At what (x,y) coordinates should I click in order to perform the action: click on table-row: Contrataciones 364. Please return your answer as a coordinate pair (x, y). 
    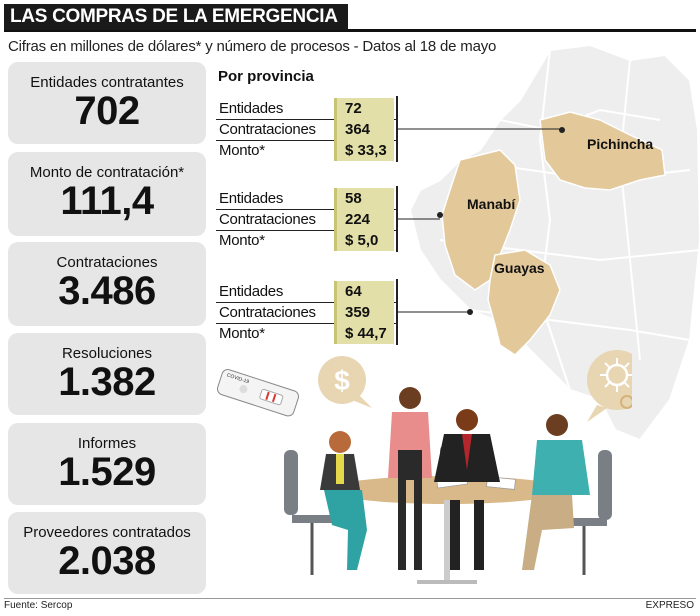
    Looking at the image, I should click on (308, 130).